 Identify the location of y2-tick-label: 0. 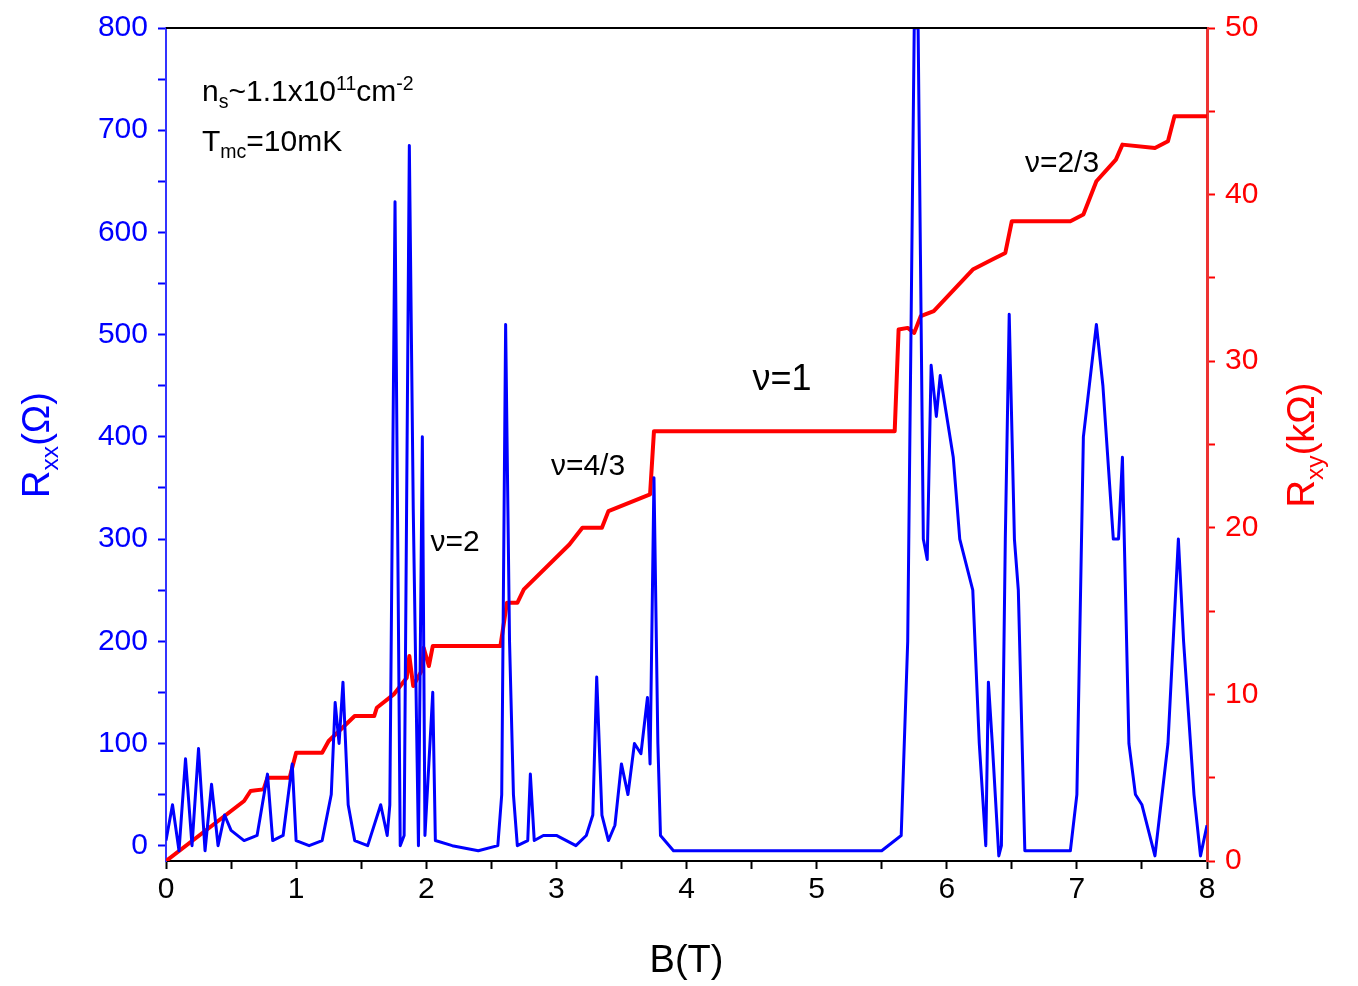
(1233, 859).